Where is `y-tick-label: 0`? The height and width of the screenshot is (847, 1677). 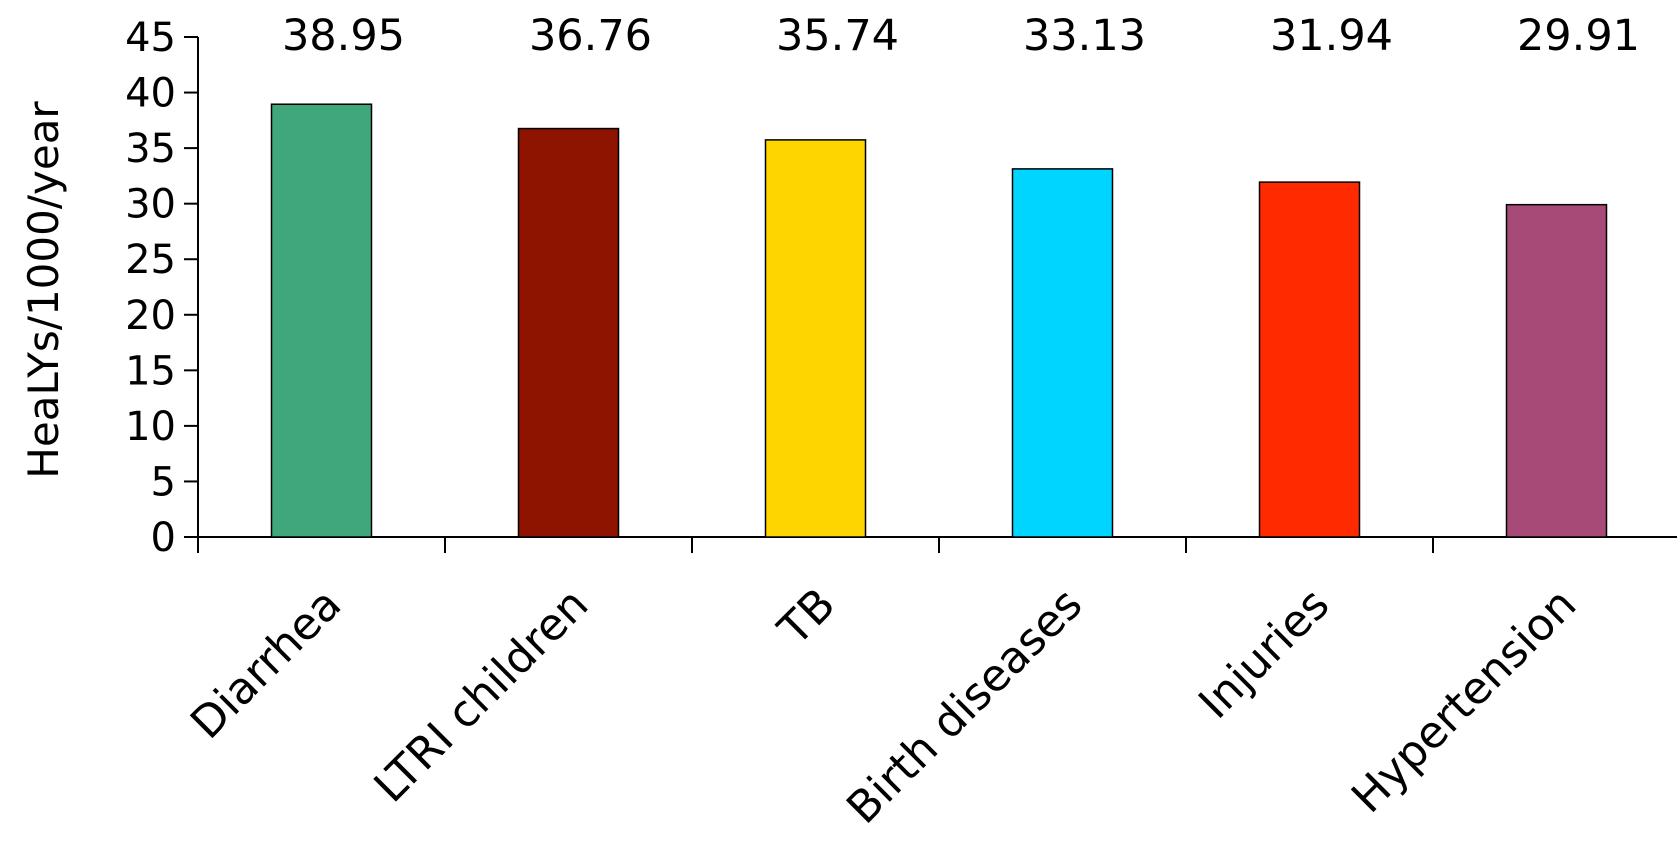
y-tick-label: 0 is located at coordinates (163, 538).